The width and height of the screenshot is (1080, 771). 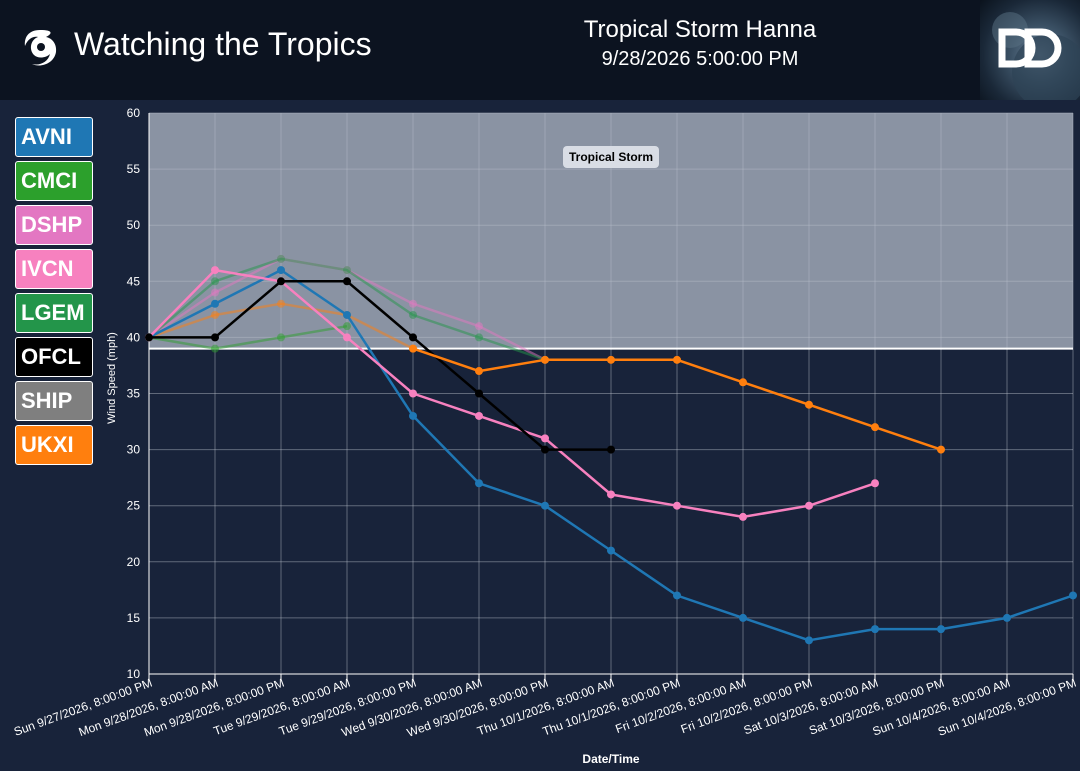 I want to click on y-tick-label: 10, so click(x=134, y=674).